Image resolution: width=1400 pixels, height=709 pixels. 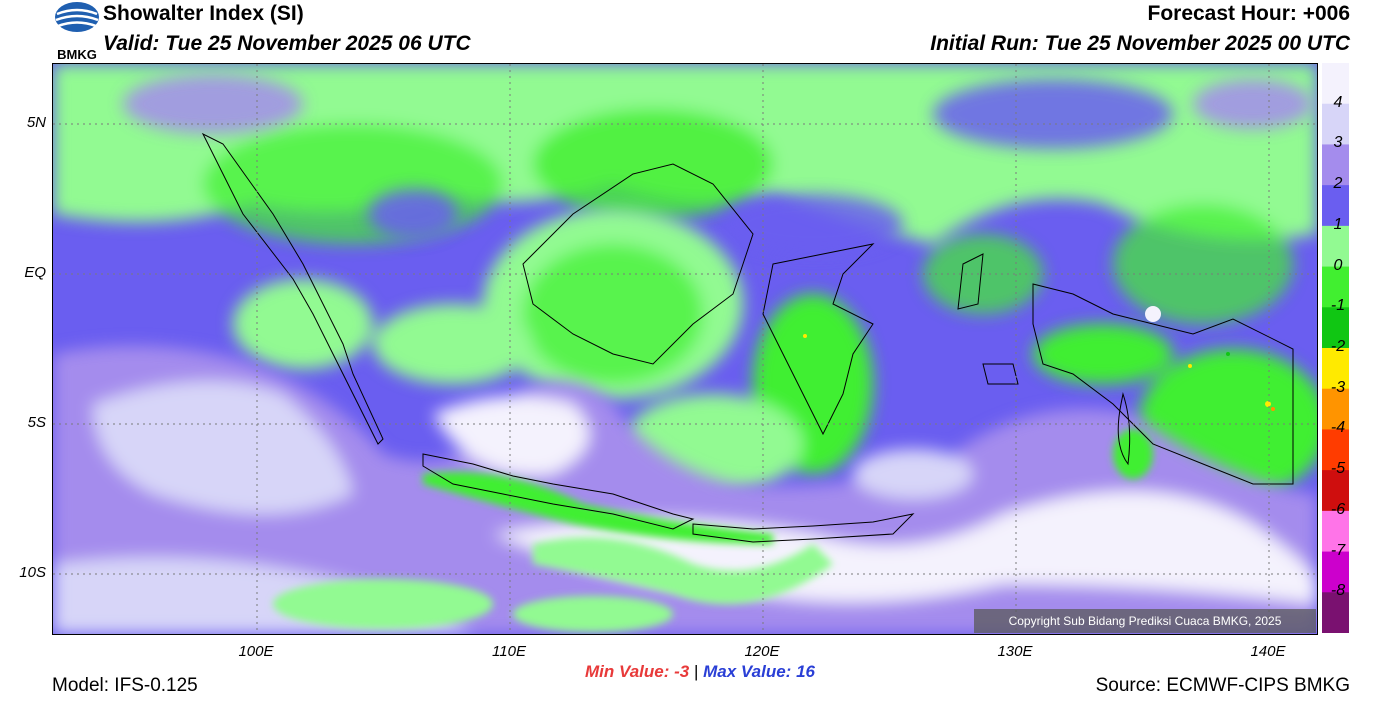 I want to click on max-value-label: Max Value:, so click(x=747, y=671).